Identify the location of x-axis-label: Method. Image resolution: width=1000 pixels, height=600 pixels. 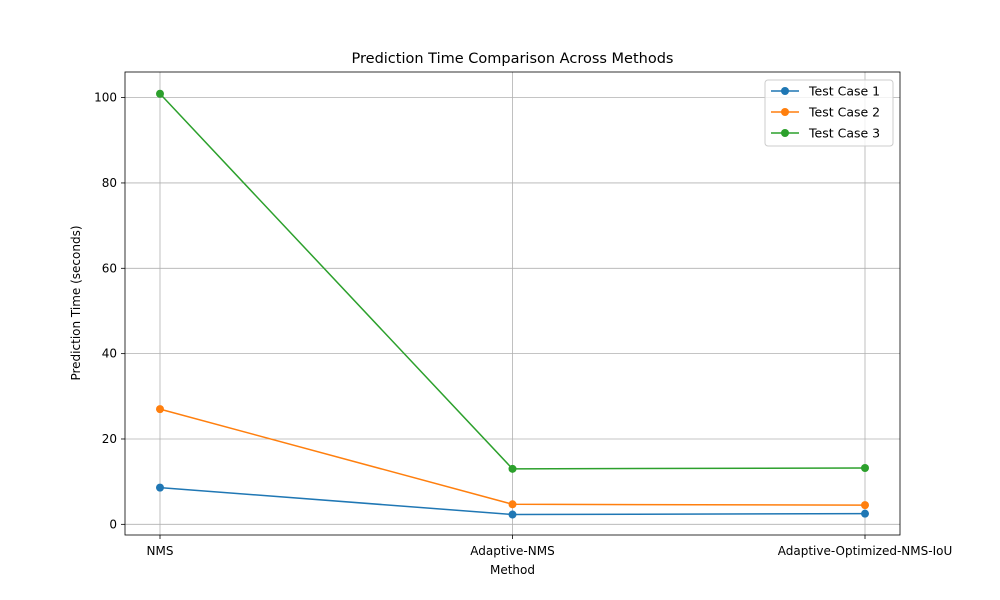
(512, 570).